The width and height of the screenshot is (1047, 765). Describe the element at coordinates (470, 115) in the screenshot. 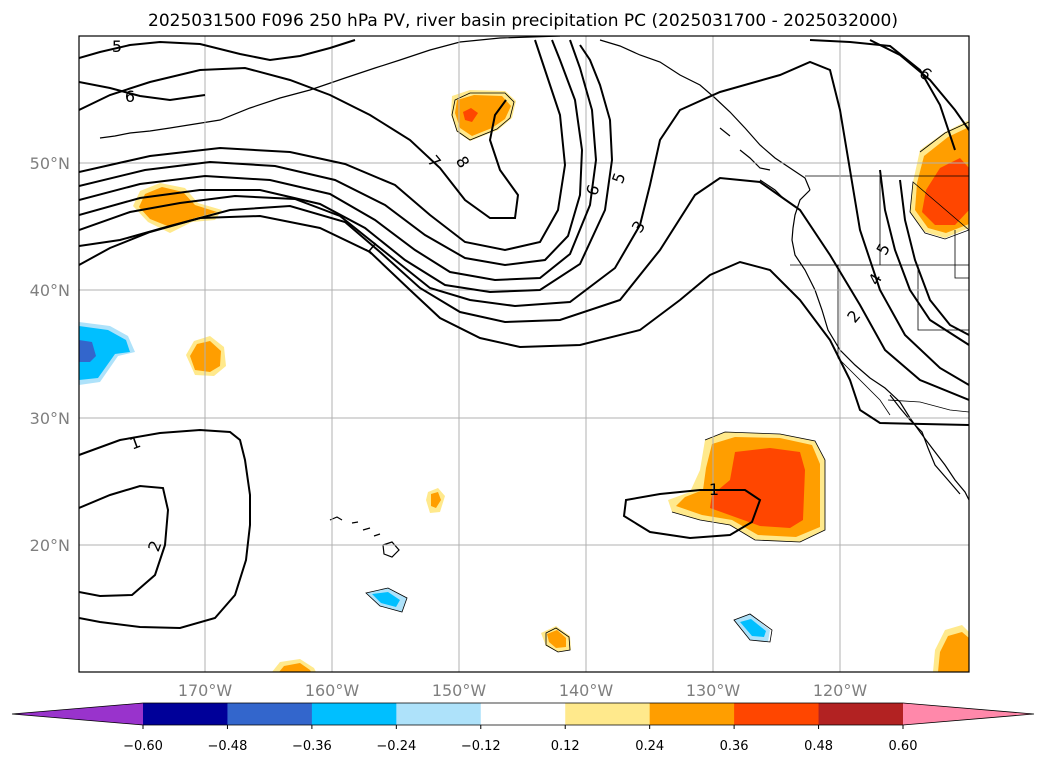

I see `precip-blob-gulf-alaska-max` at that location.